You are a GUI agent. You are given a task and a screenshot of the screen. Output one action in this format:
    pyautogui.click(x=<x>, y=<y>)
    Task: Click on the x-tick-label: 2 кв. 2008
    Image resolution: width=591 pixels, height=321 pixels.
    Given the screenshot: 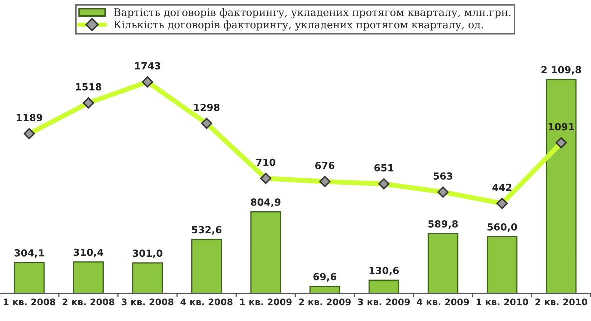 What is the action you would take?
    pyautogui.click(x=88, y=302)
    